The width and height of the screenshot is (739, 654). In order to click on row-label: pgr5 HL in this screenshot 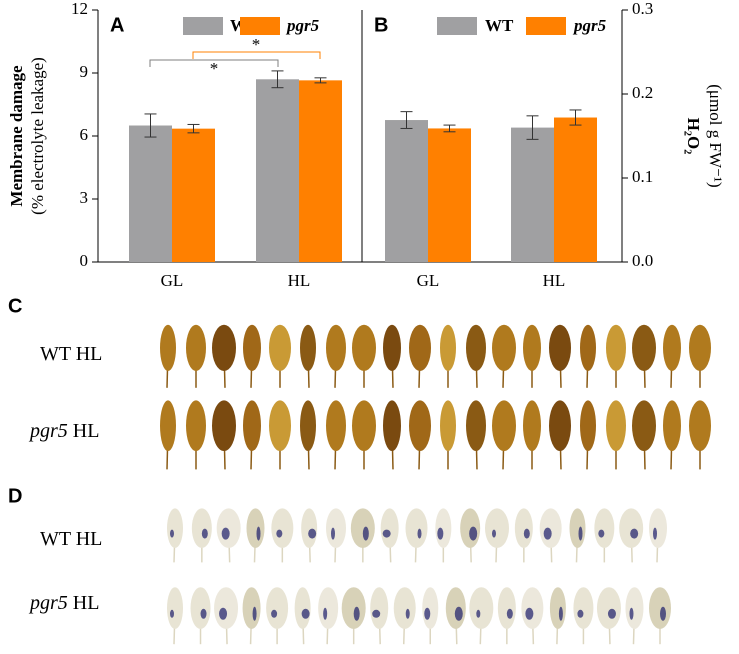, I will do `click(63, 431)`.